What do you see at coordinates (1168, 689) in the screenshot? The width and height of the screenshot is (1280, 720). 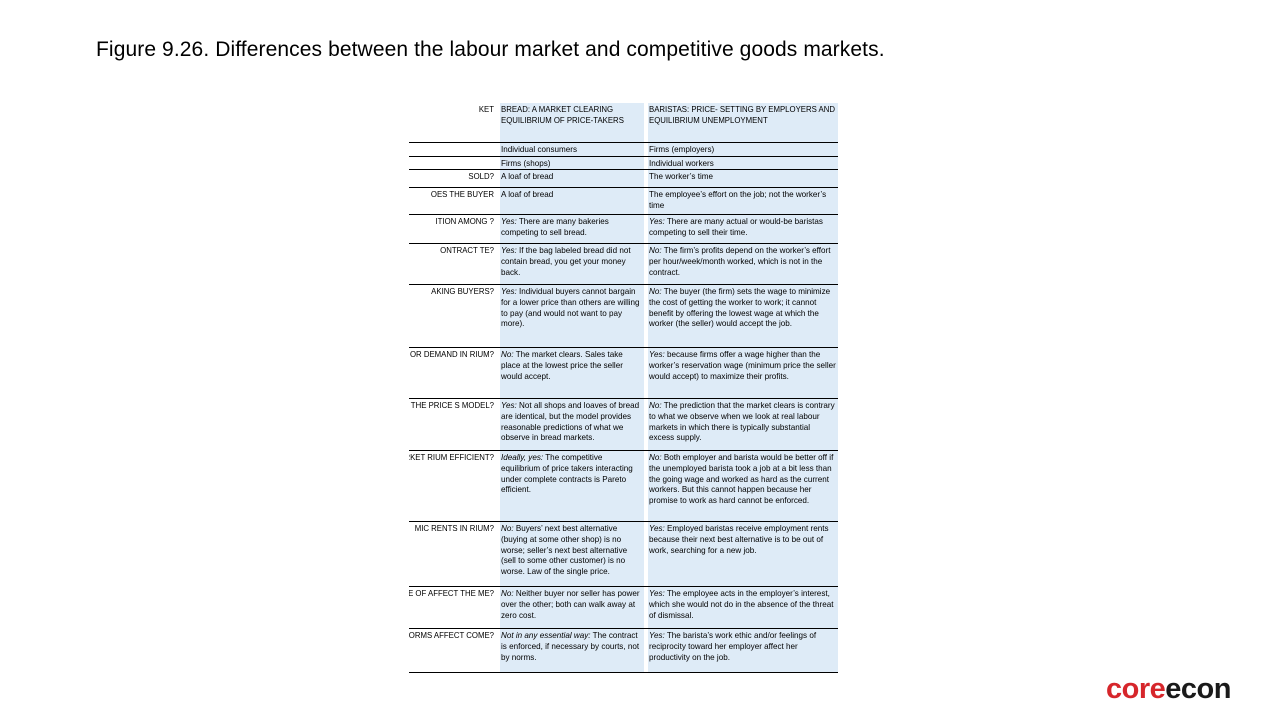 I see `coreecon-logo: coreecon` at bounding box center [1168, 689].